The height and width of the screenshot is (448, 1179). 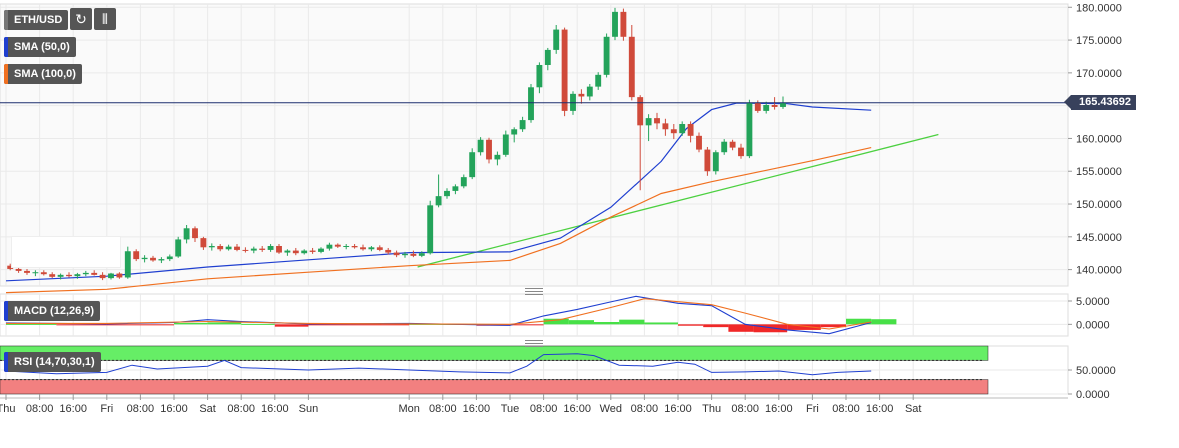 What do you see at coordinates (438, 364) in the screenshot?
I see `rsi-line` at bounding box center [438, 364].